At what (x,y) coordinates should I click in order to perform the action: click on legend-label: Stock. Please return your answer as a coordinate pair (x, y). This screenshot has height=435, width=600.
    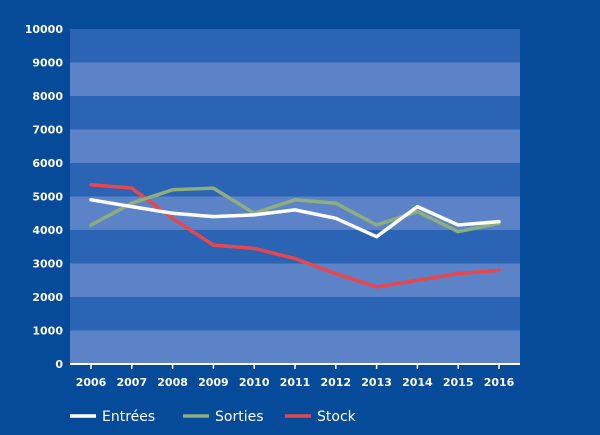
    Looking at the image, I should click on (337, 417).